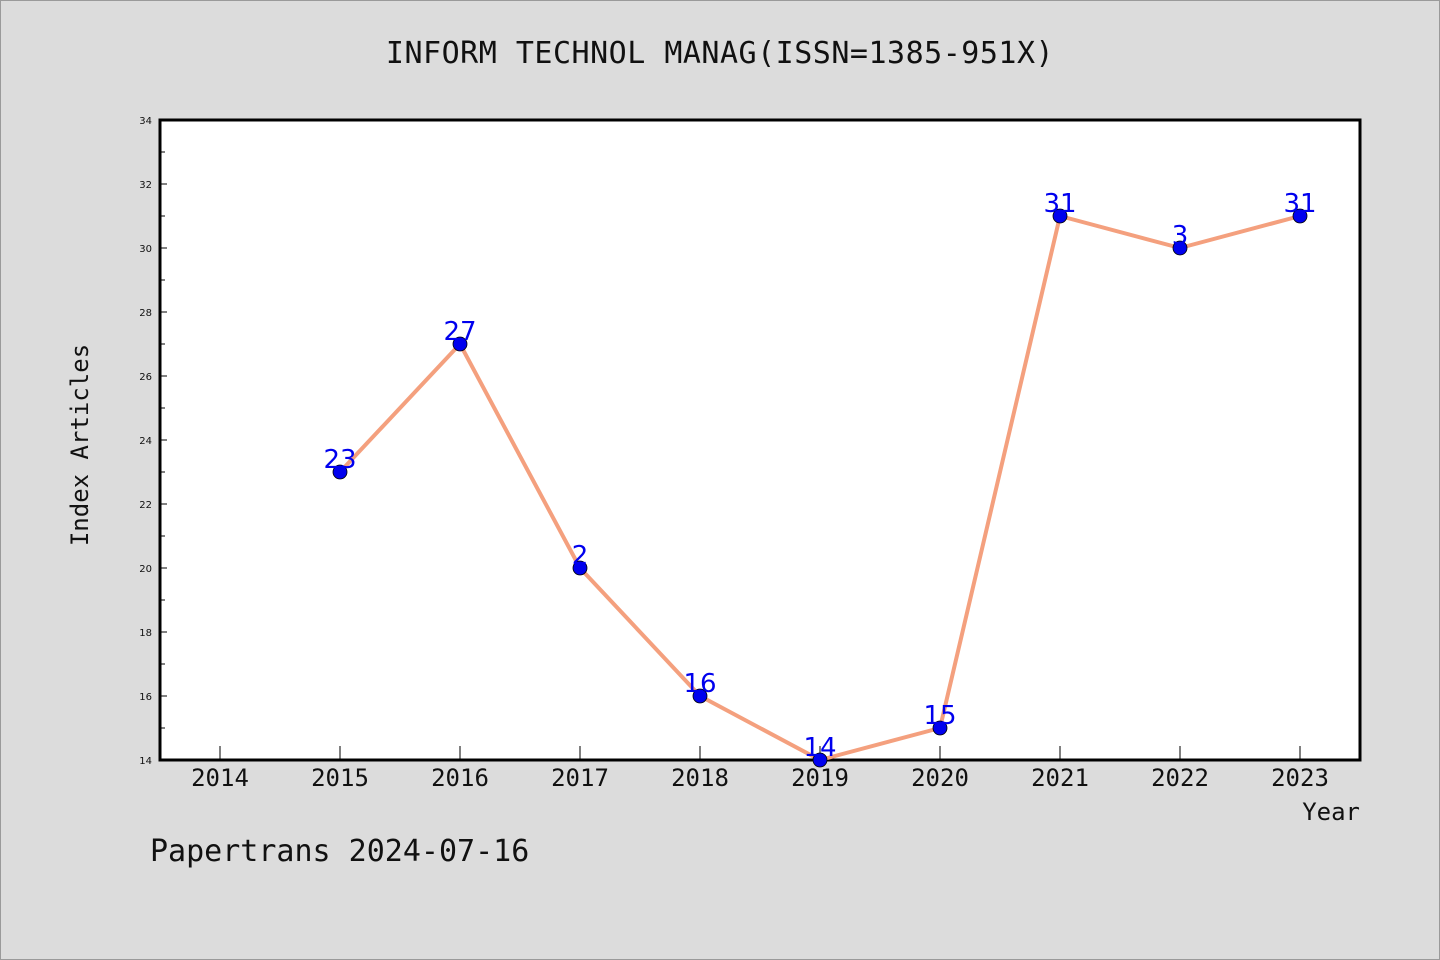  Describe the element at coordinates (220, 778) in the screenshot. I see `x-tick-label: 2014` at that location.